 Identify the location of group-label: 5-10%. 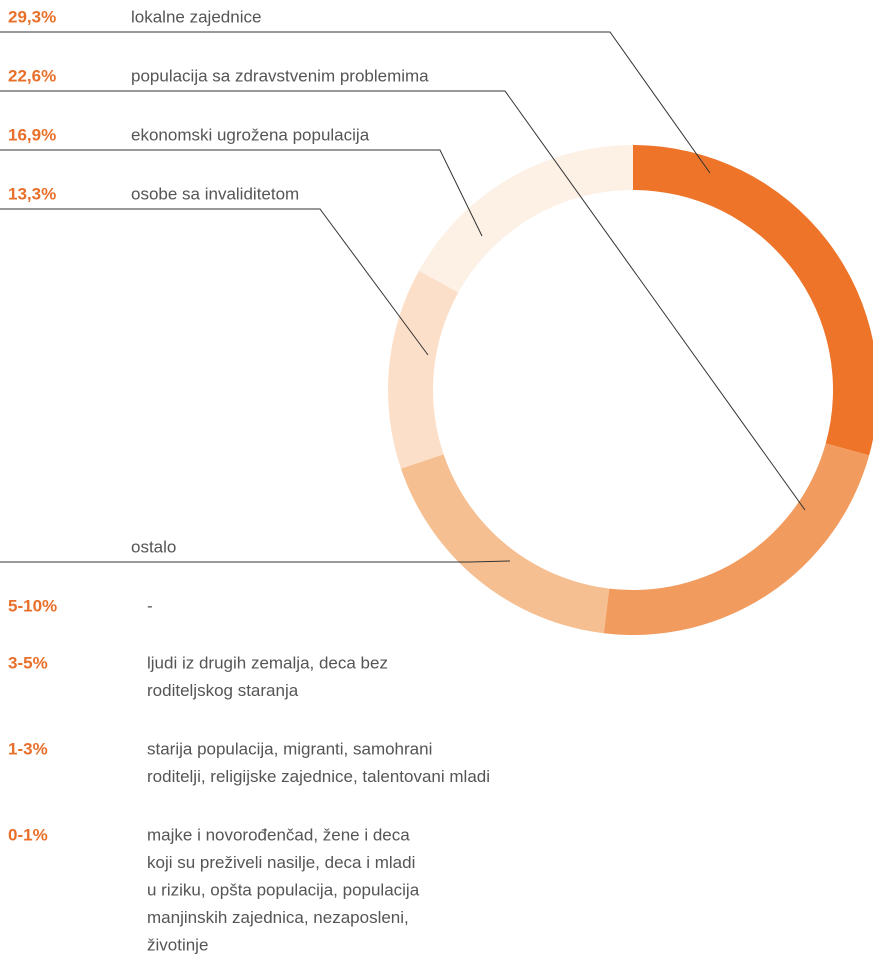
(32, 605).